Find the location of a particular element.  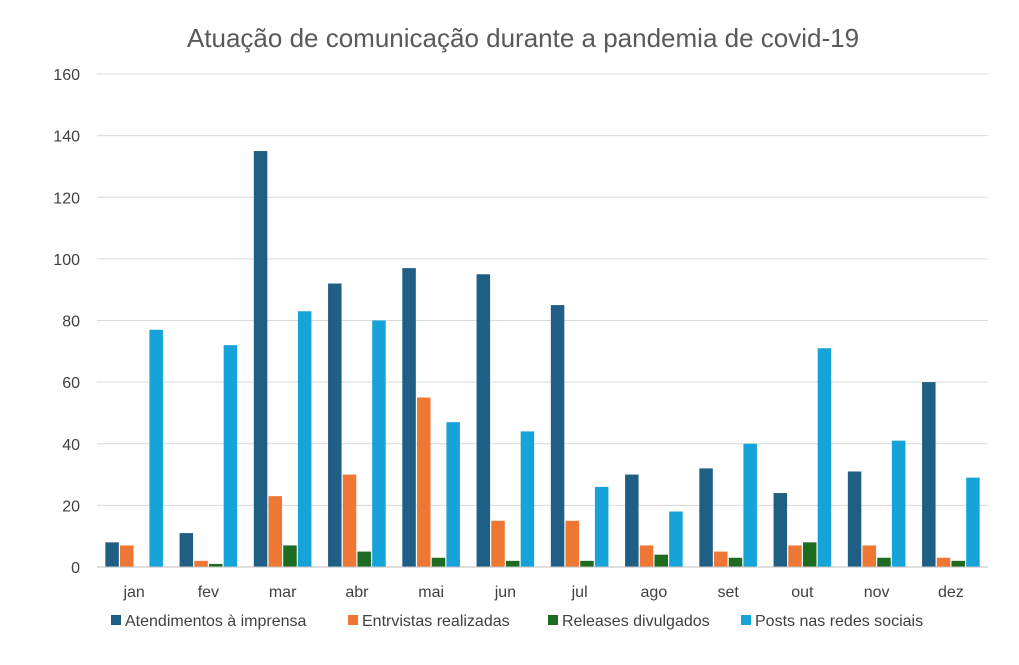

x-tick-label: ago is located at coordinates (654, 592).